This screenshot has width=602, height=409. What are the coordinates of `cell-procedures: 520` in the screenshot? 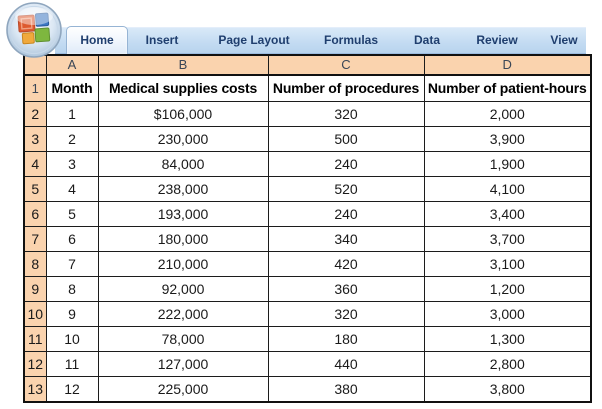 It's located at (346, 189).